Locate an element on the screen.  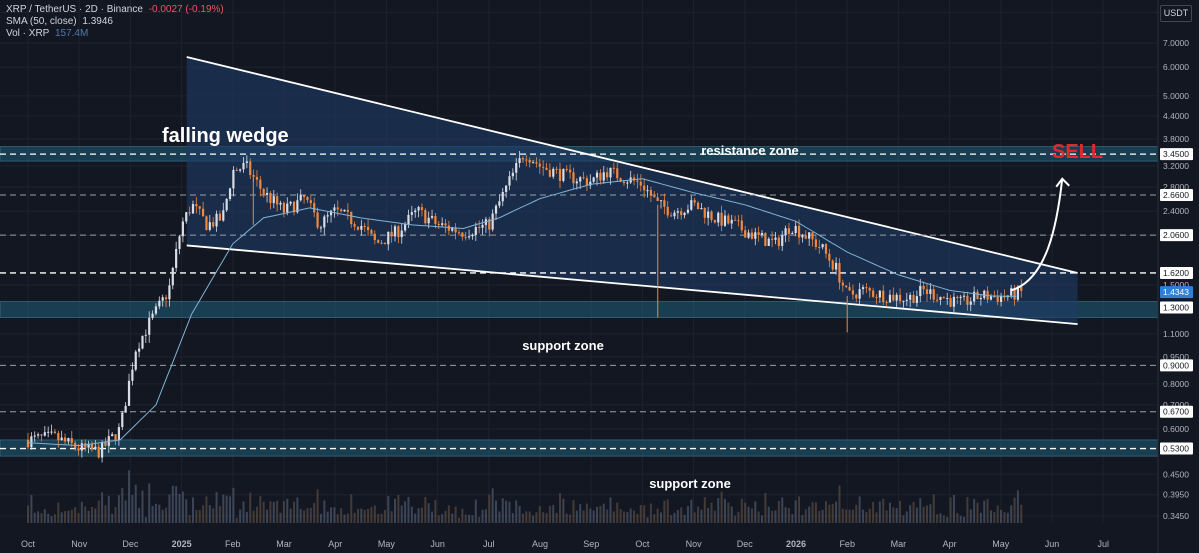
price-tag-7: 0.6700 is located at coordinates (1176, 412).